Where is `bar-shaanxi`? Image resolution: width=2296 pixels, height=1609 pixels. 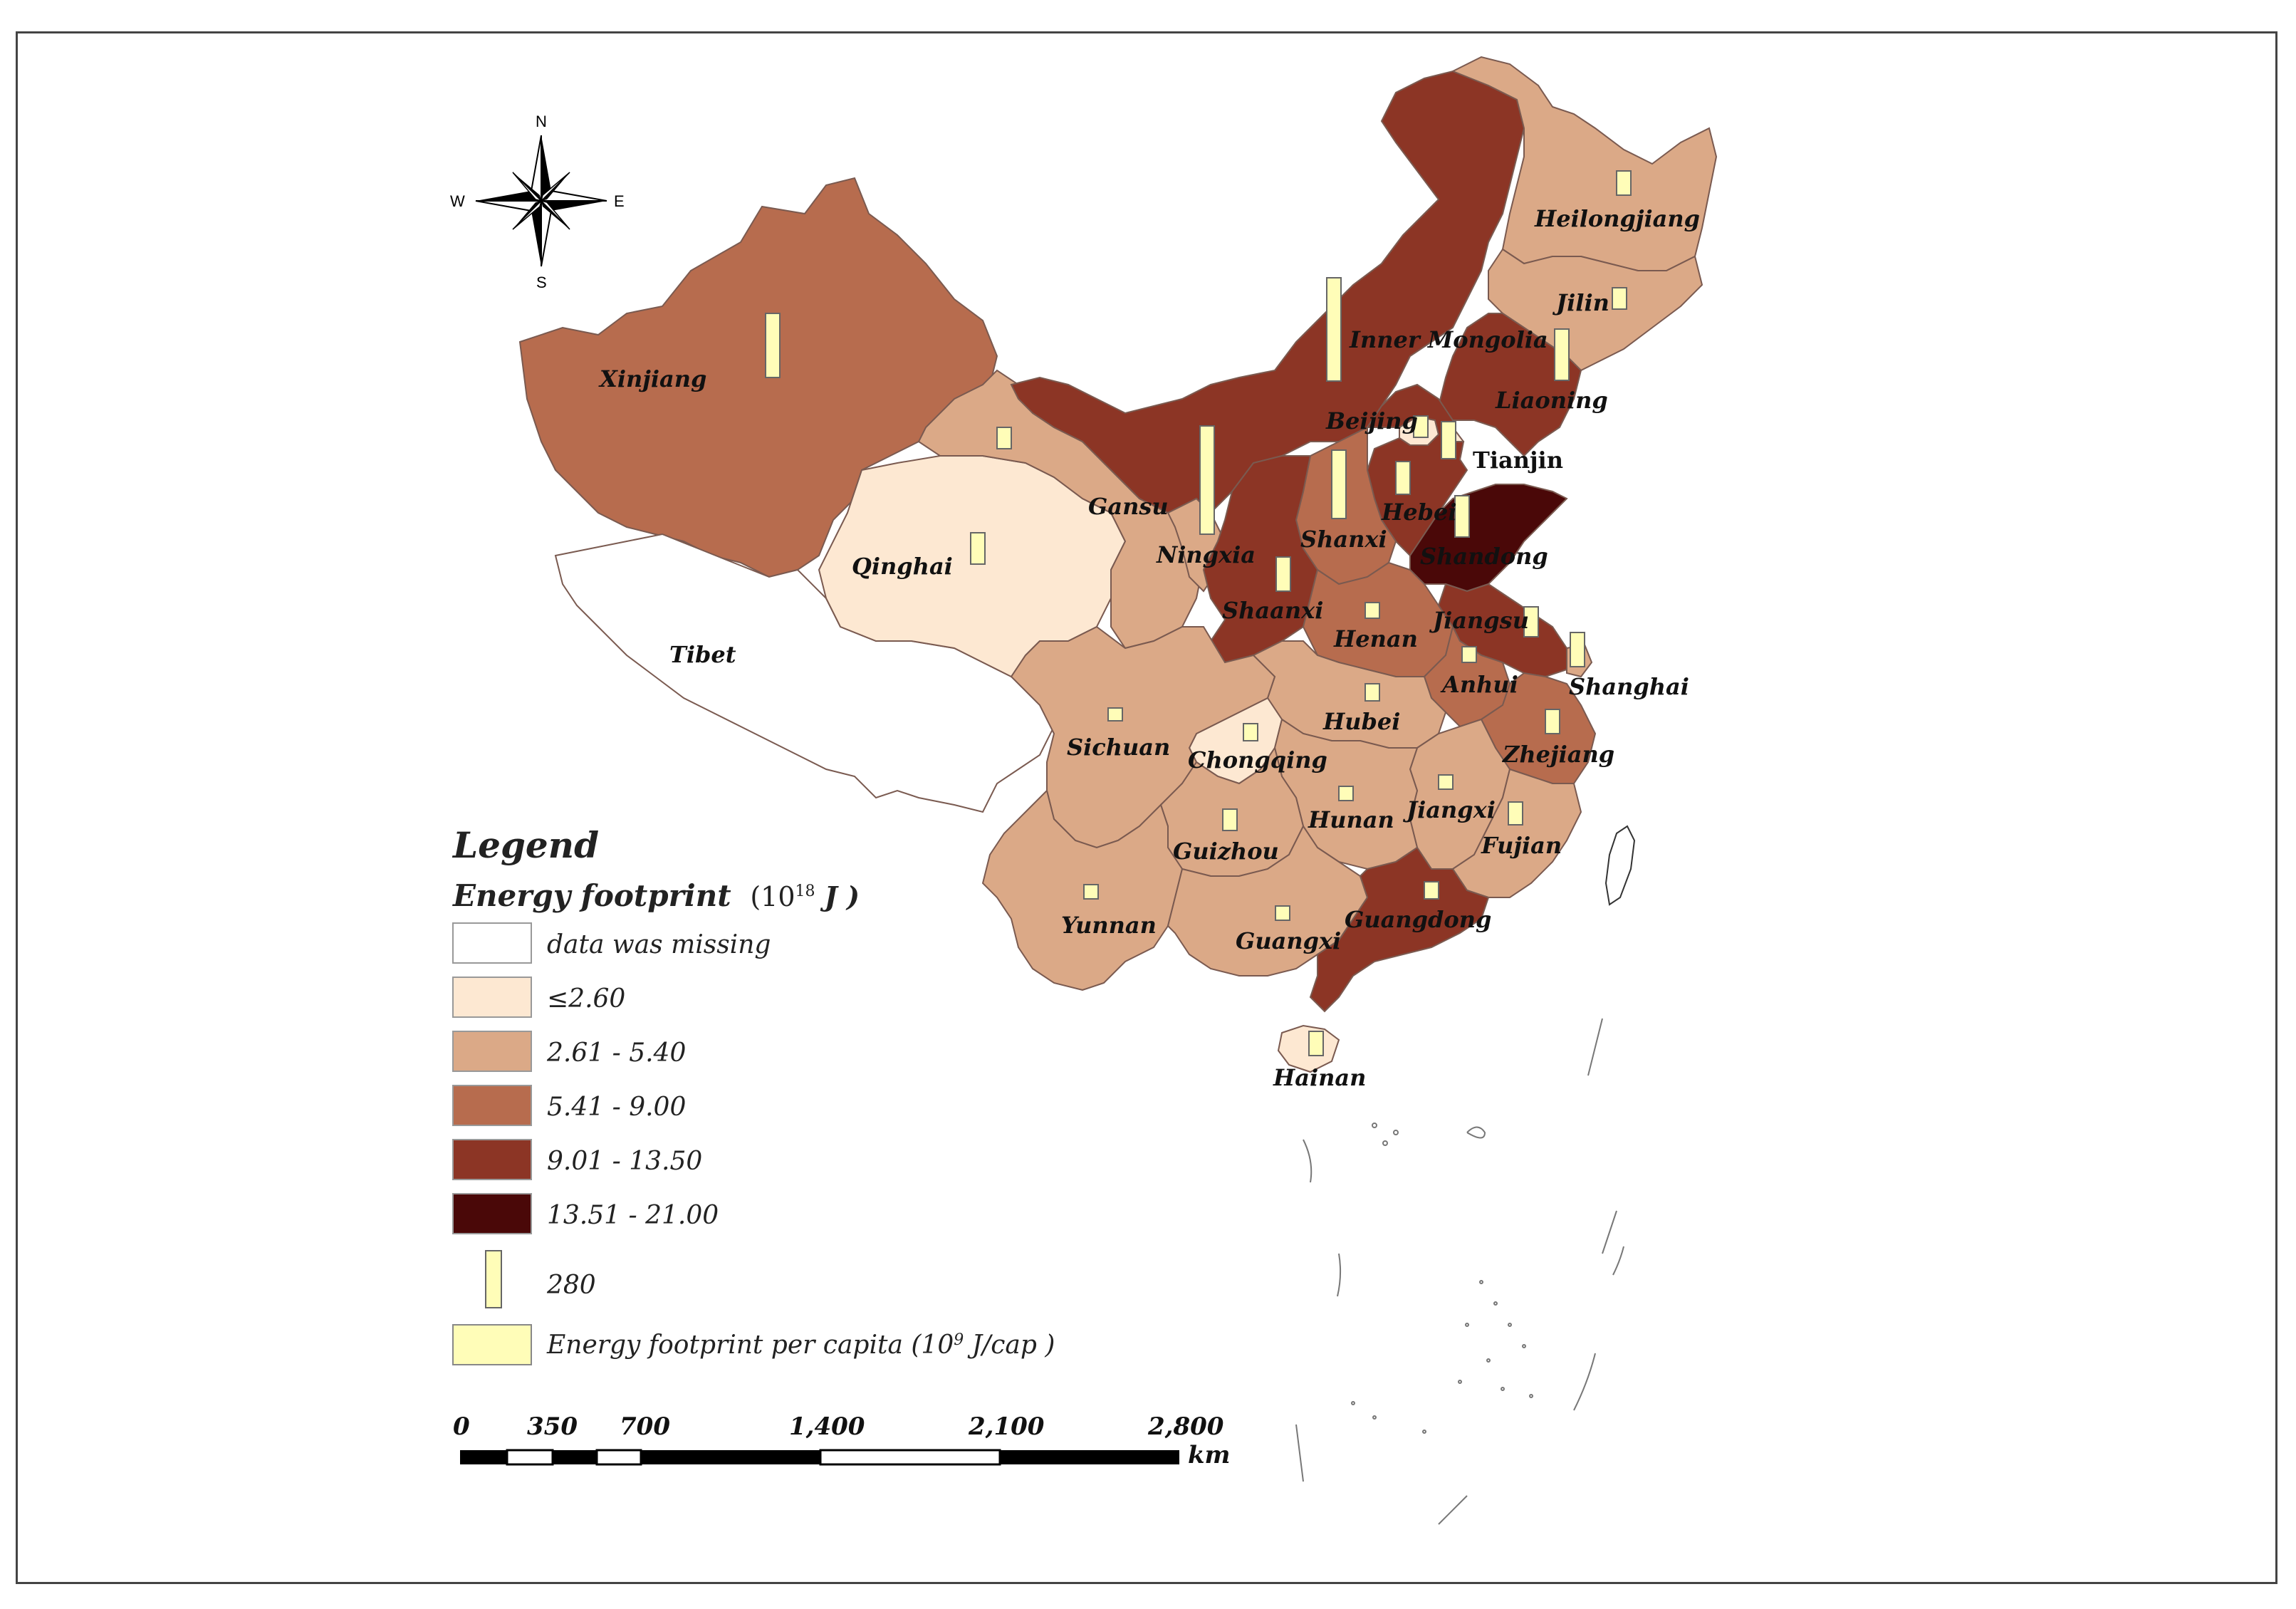 bar-shaanxi is located at coordinates (1283, 574).